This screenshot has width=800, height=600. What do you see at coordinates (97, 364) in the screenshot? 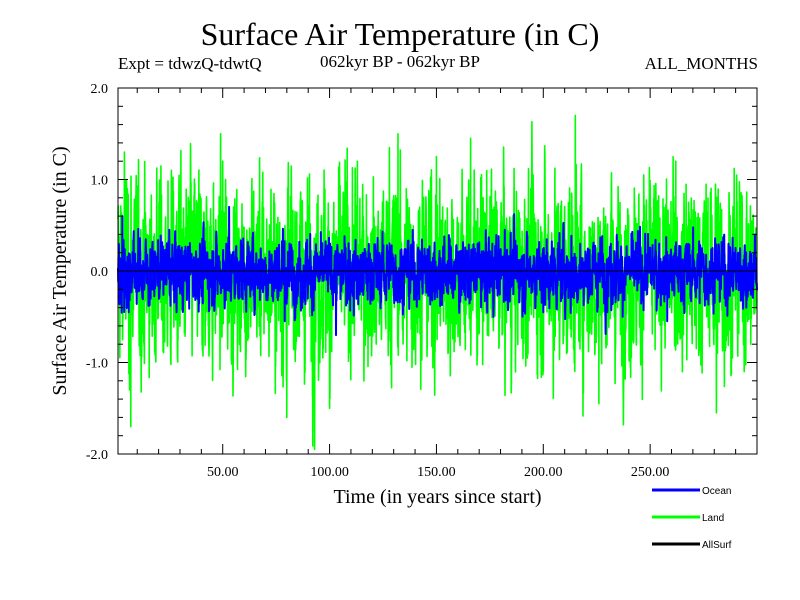
I see `y-tick-label: -1.0` at bounding box center [97, 364].